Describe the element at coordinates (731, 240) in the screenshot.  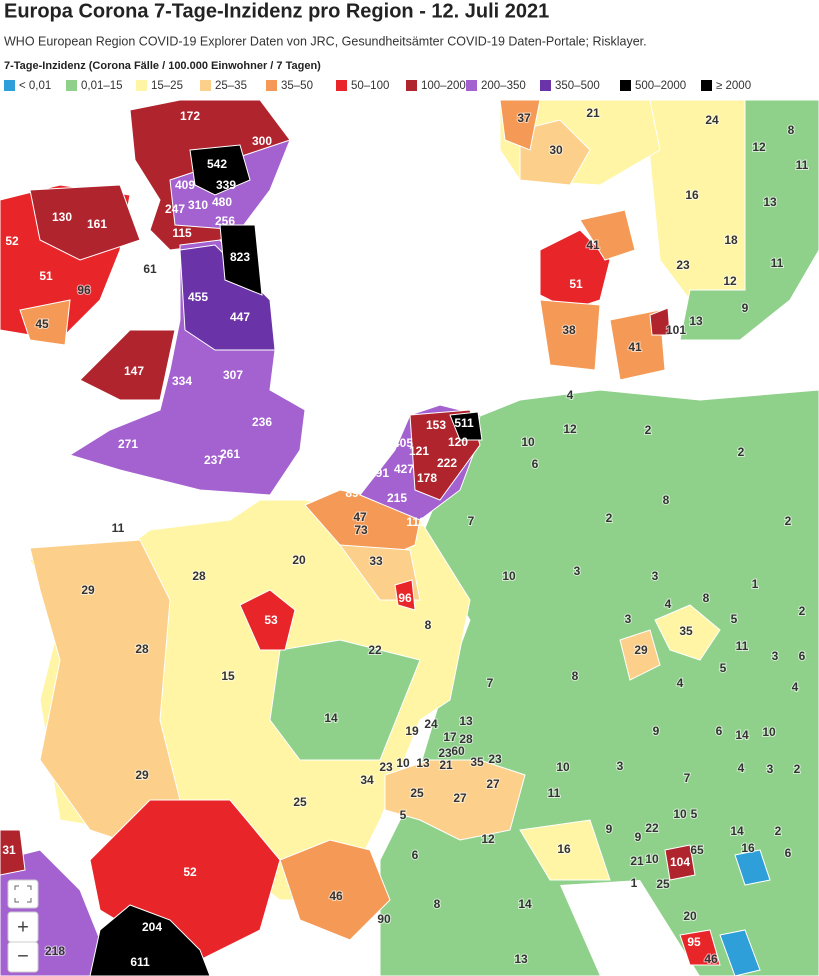
I see `region-label: 18` at that location.